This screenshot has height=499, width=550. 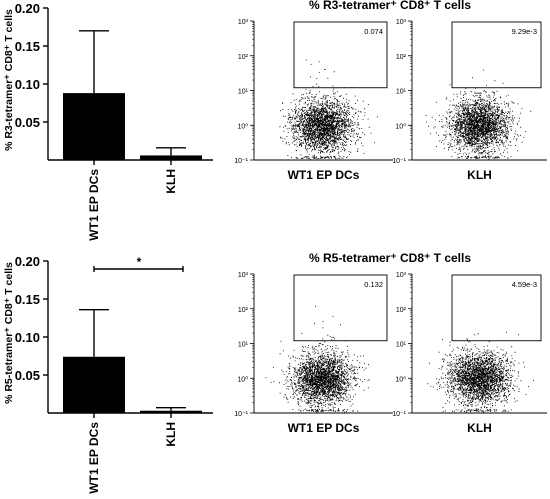 What do you see at coordinates (524, 31) in the screenshot?
I see `flow-gate-value: 9.29e-3` at bounding box center [524, 31].